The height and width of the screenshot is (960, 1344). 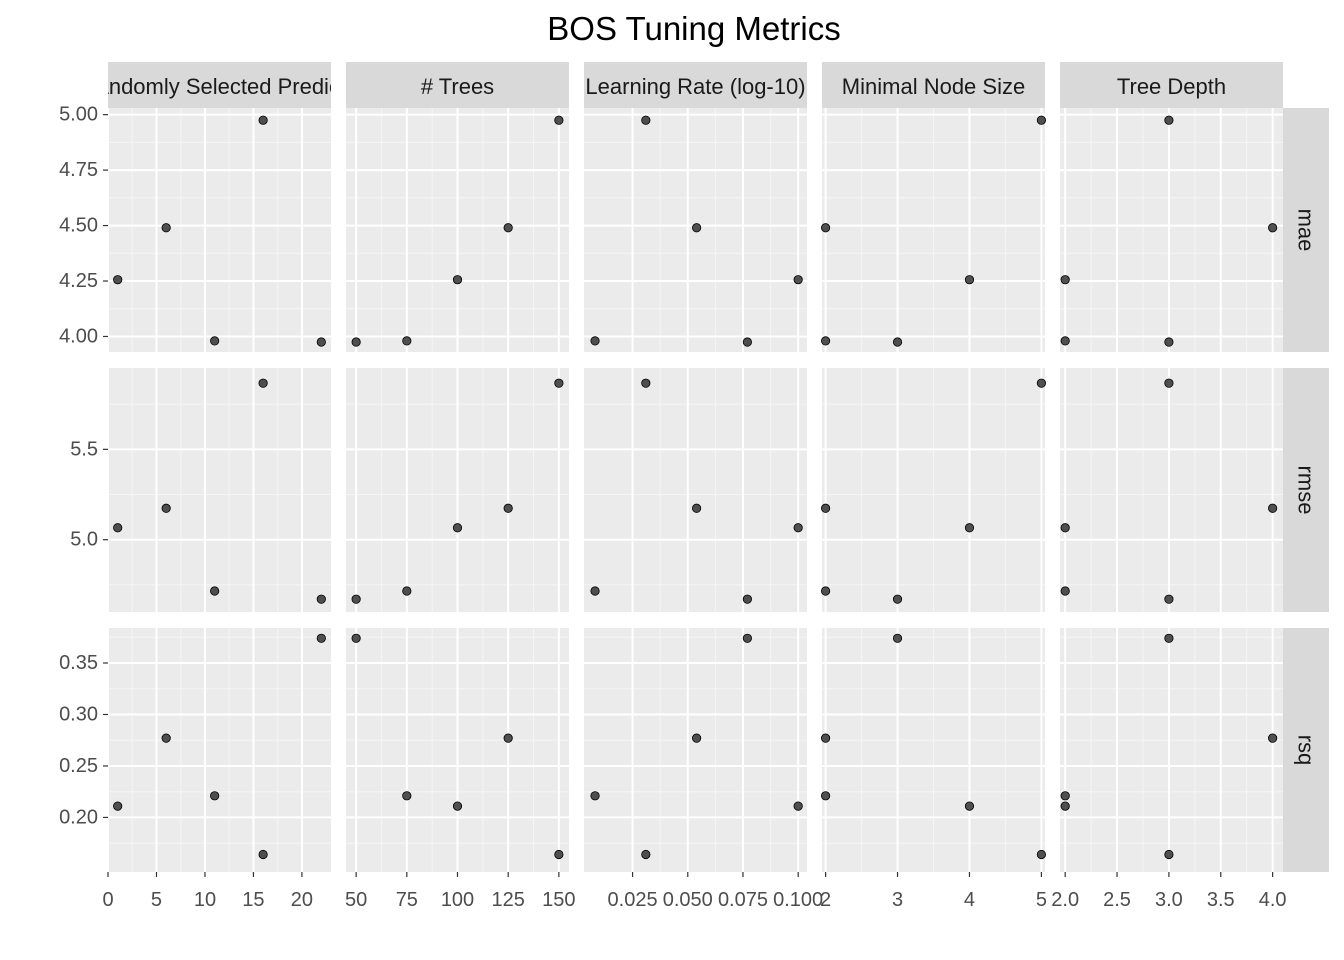 I want to click on x-tick-label: 5, so click(x=1041, y=900).